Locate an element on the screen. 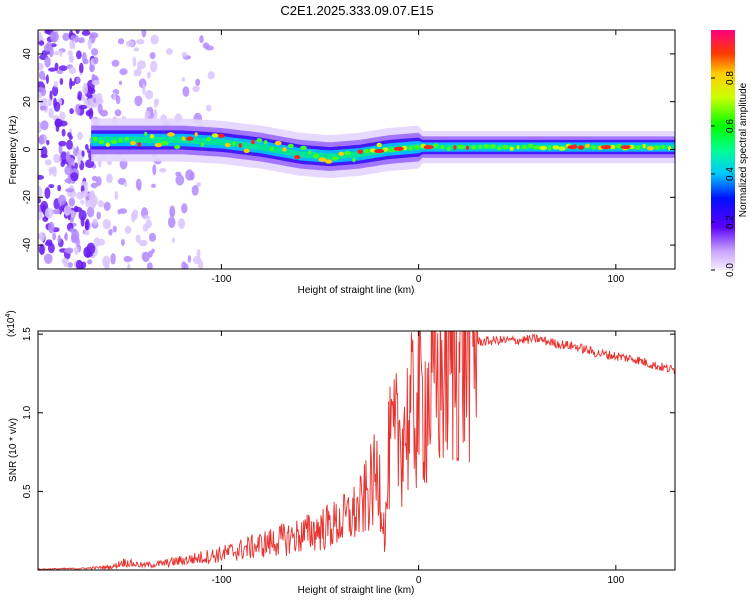  y-tick-label: -20 is located at coordinates (27, 197).